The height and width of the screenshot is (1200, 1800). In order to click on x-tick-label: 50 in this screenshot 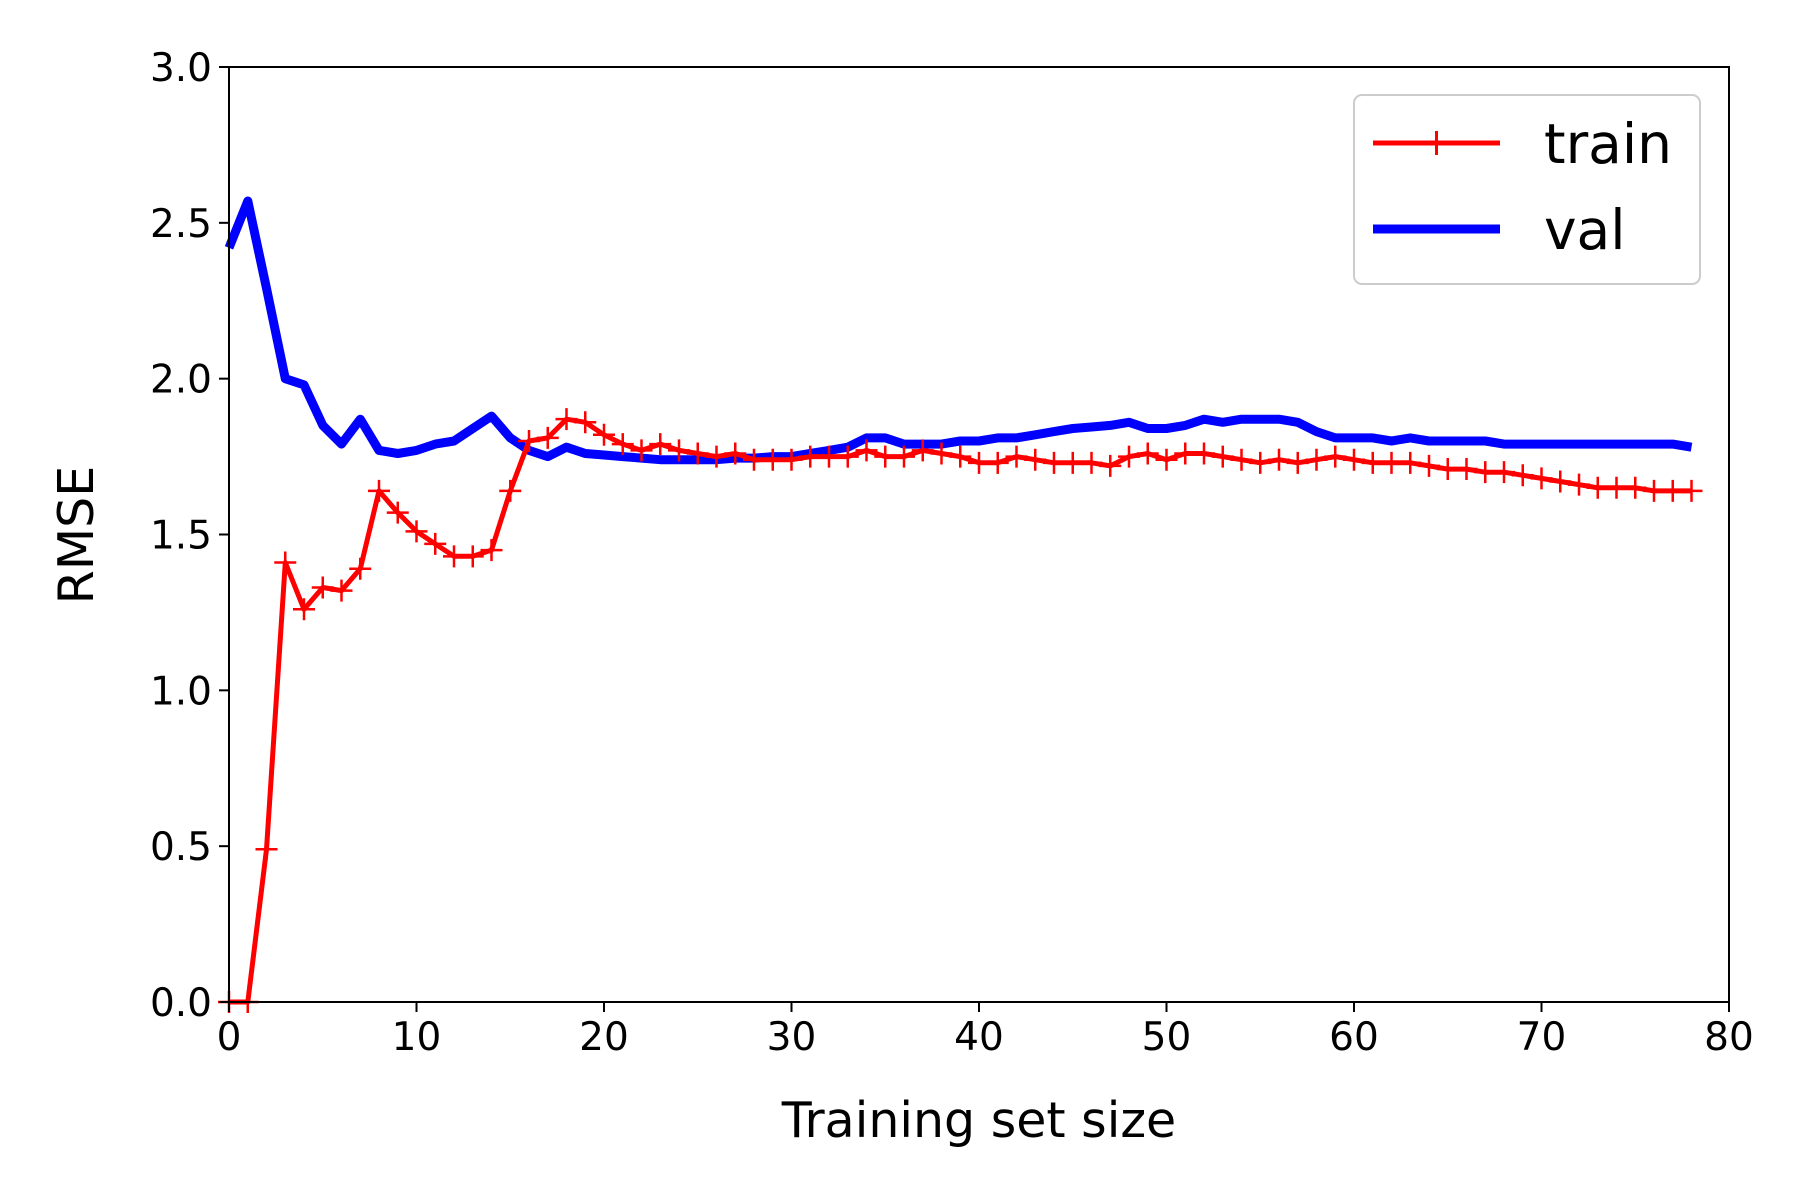, I will do `click(1167, 1037)`.